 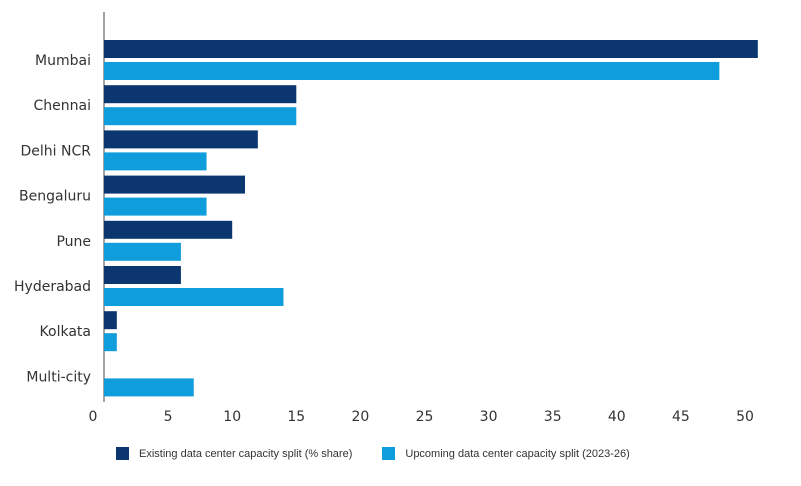 What do you see at coordinates (56, 151) in the screenshot?
I see `category-label: Delhi NCR` at bounding box center [56, 151].